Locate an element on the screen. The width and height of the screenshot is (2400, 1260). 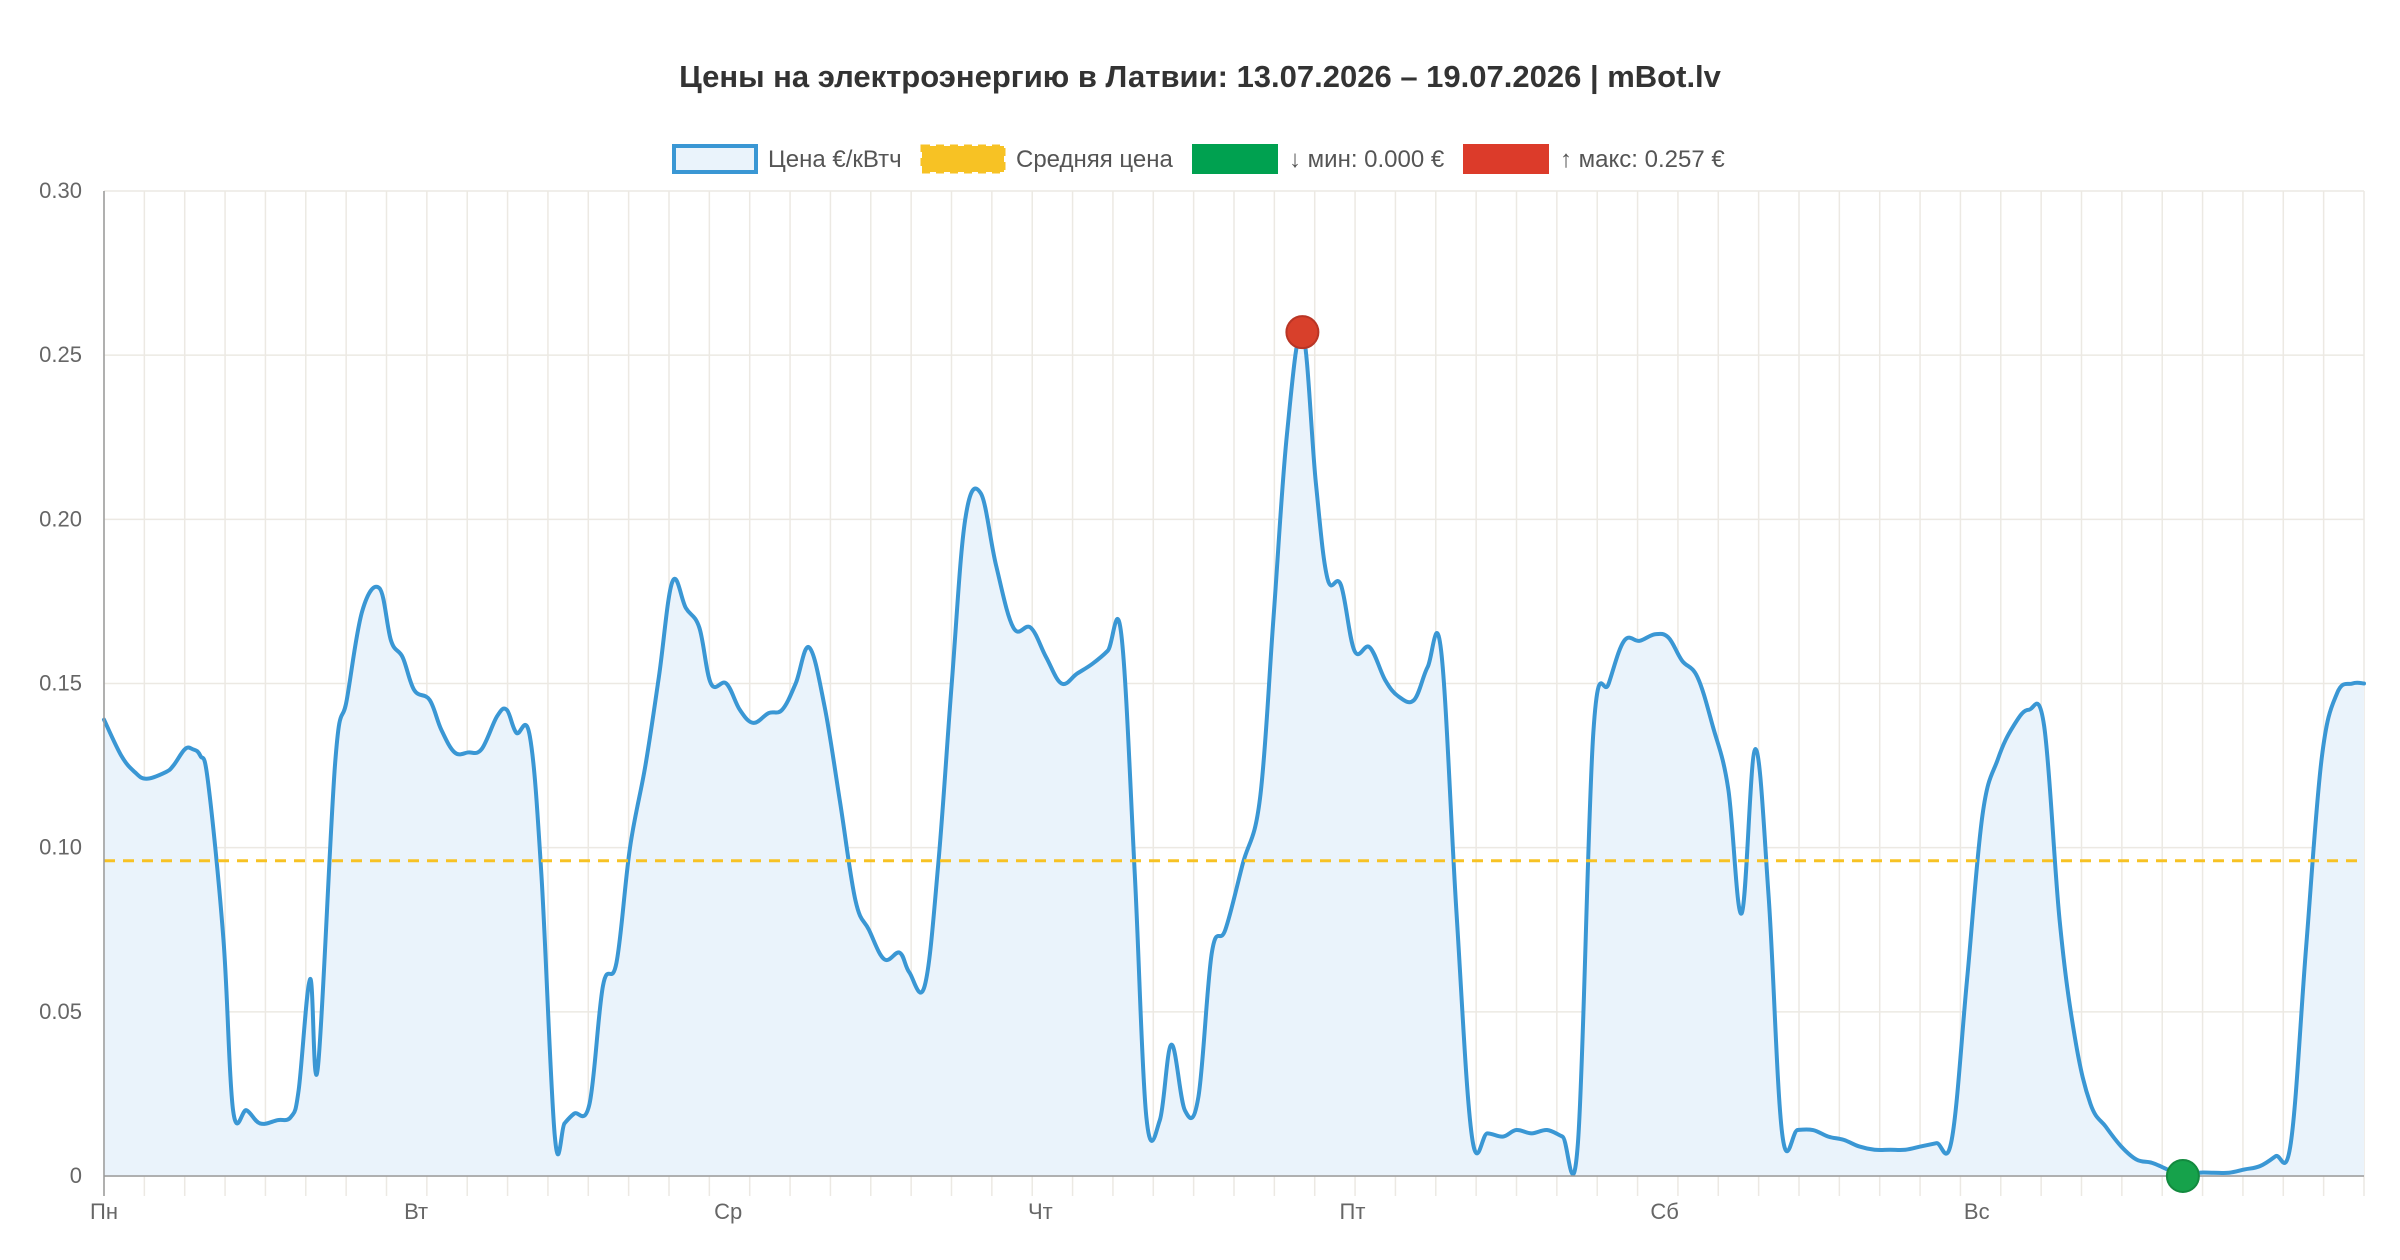
legend-item: ↑ макс: 0.257 € is located at coordinates (1594, 159).